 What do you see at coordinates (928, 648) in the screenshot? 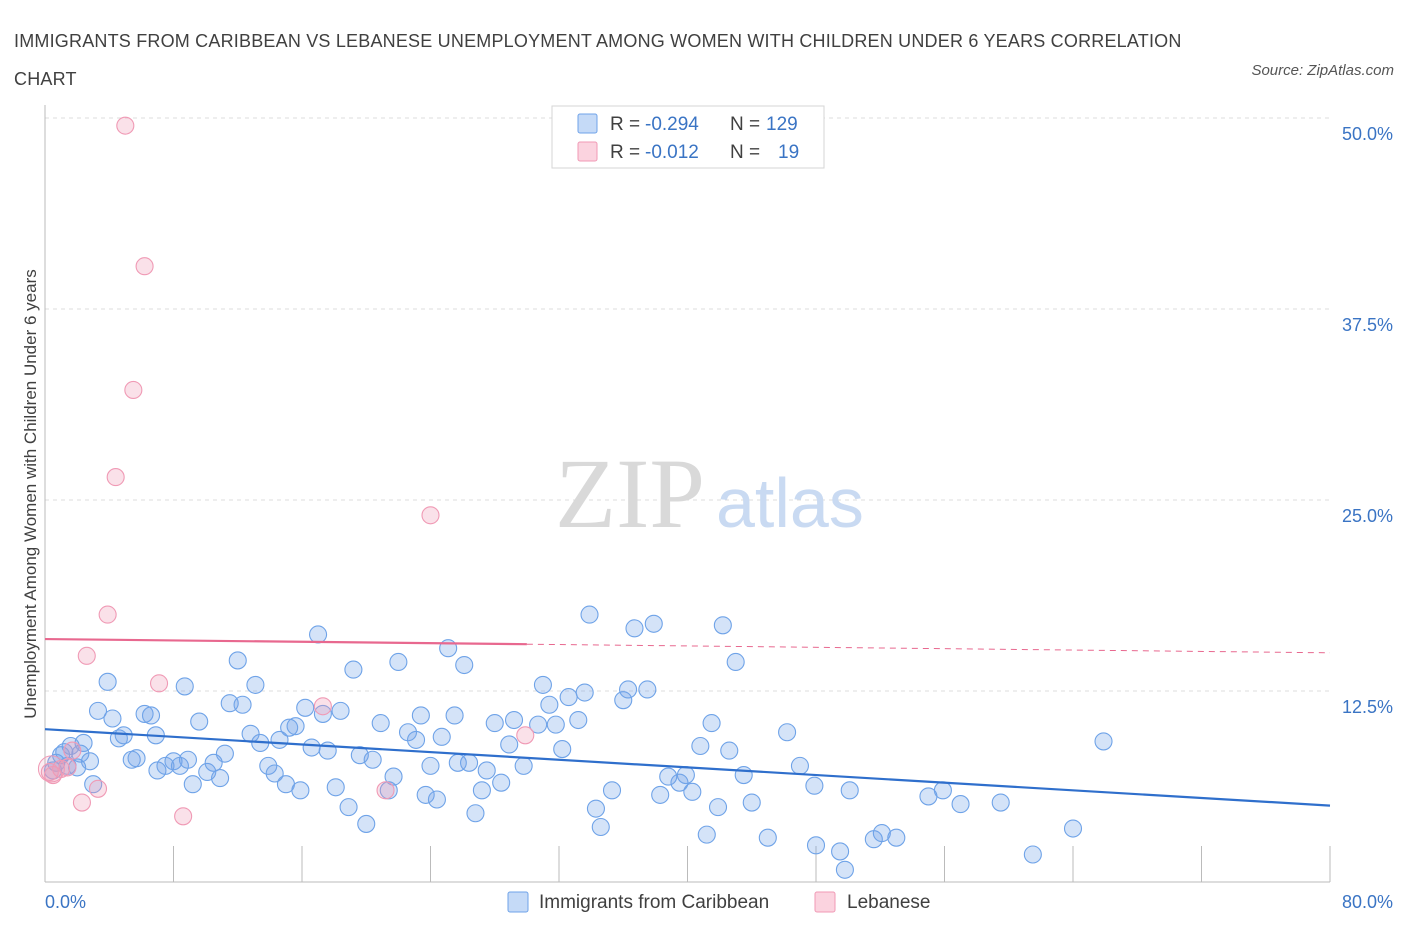
I see `lebanese-trend-line-dashed` at bounding box center [928, 648].